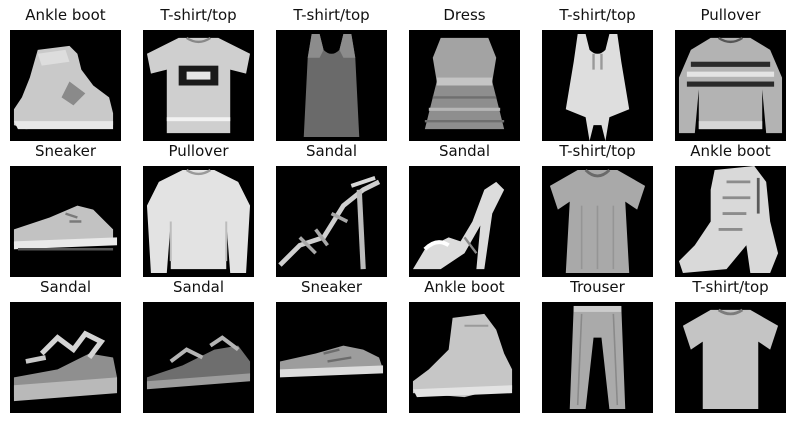 The image size is (795, 422). Describe the element at coordinates (331, 85) in the screenshot. I see `tank-top-icon` at that location.